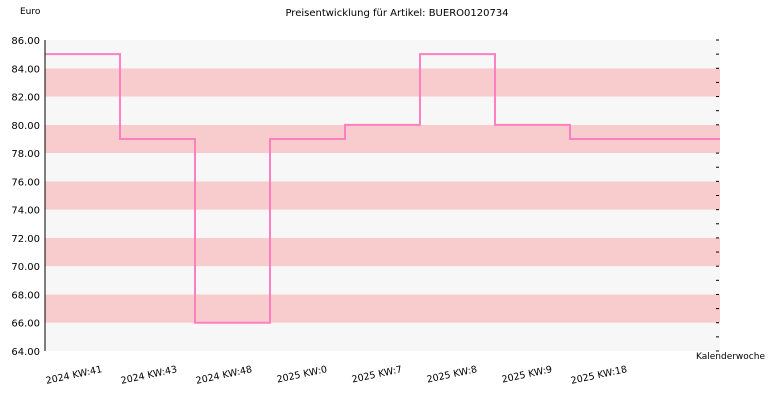 The image size is (770, 400). What do you see at coordinates (25, 267) in the screenshot?
I see `y-tick-label: 70.00` at bounding box center [25, 267].